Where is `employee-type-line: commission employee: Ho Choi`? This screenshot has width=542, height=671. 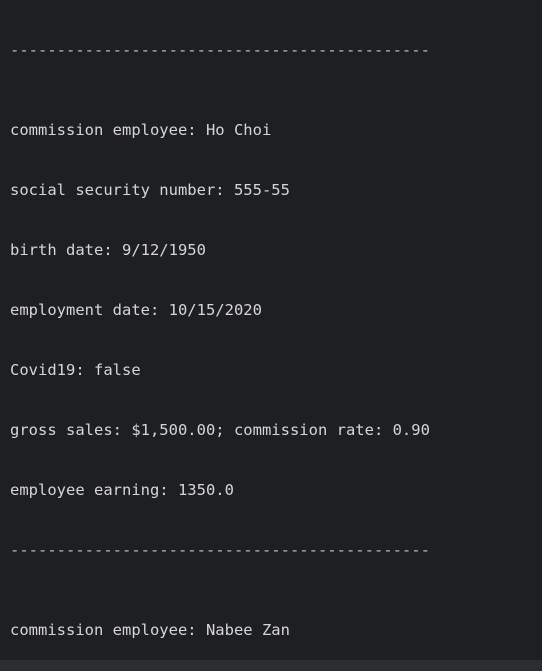
employee-type-line: commission employee: Ho Choi is located at coordinates (141, 130).